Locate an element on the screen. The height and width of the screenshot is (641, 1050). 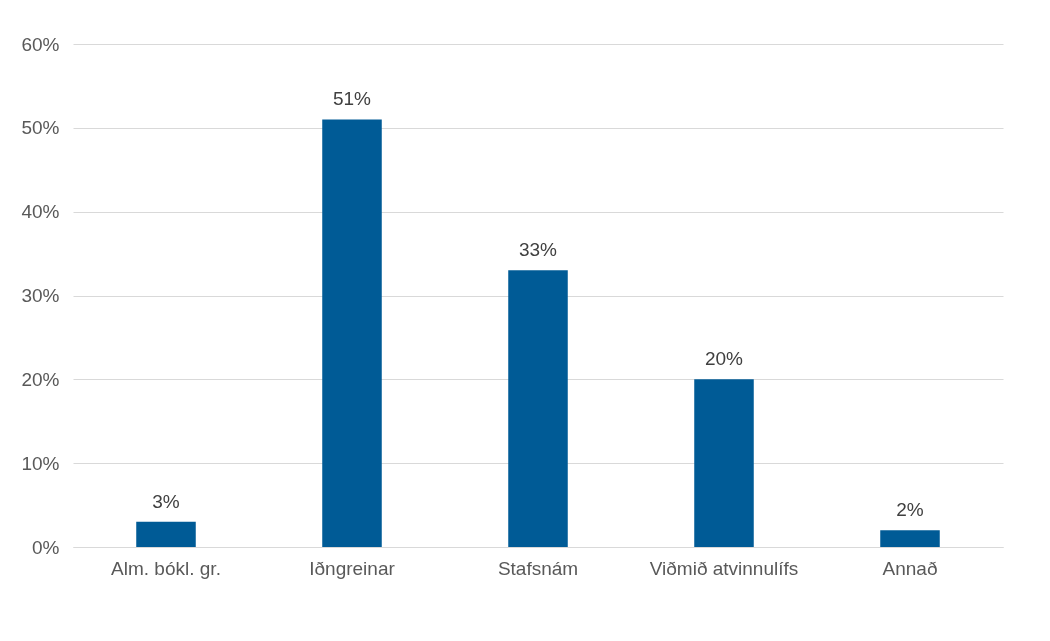
data-label: 20% is located at coordinates (724, 359).